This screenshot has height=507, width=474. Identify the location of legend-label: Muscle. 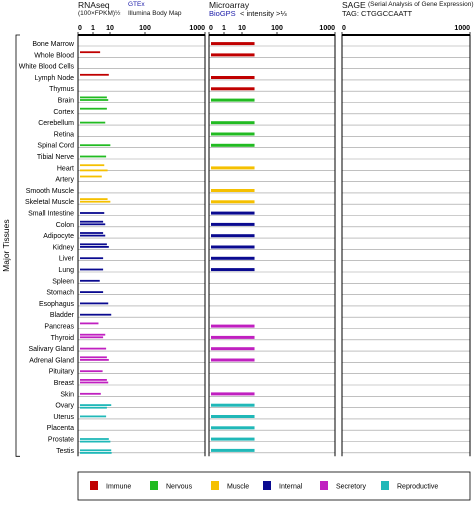
(238, 487).